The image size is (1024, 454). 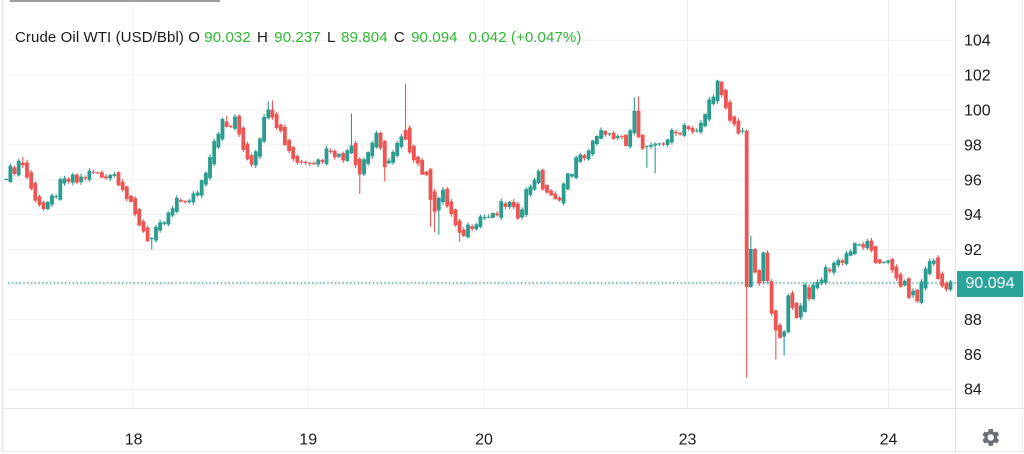 What do you see at coordinates (973, 180) in the screenshot?
I see `svg-text: 96` at bounding box center [973, 180].